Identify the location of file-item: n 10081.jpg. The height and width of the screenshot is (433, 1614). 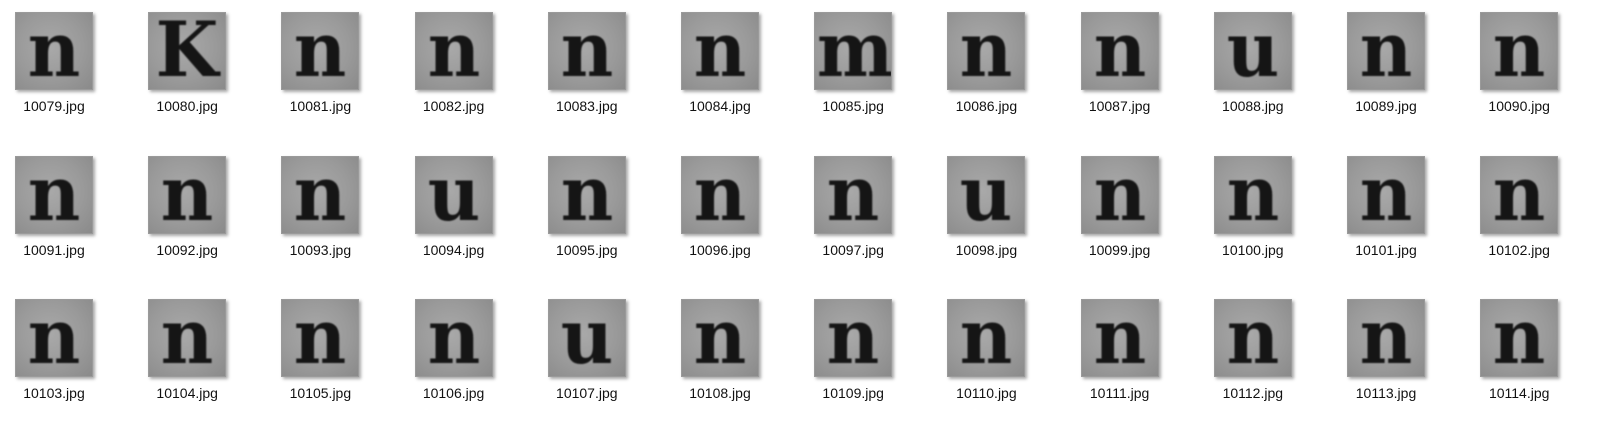
(331, 72).